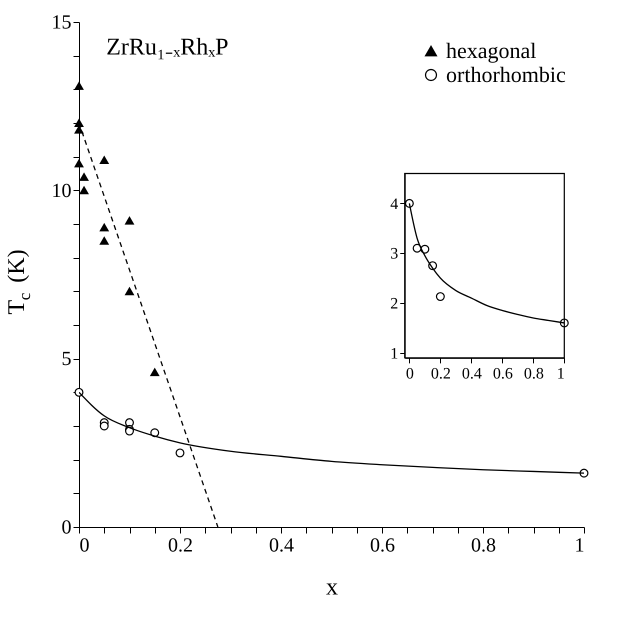 The image size is (617, 622). I want to click on y-axis-title: Tc (K), so click(19, 281).